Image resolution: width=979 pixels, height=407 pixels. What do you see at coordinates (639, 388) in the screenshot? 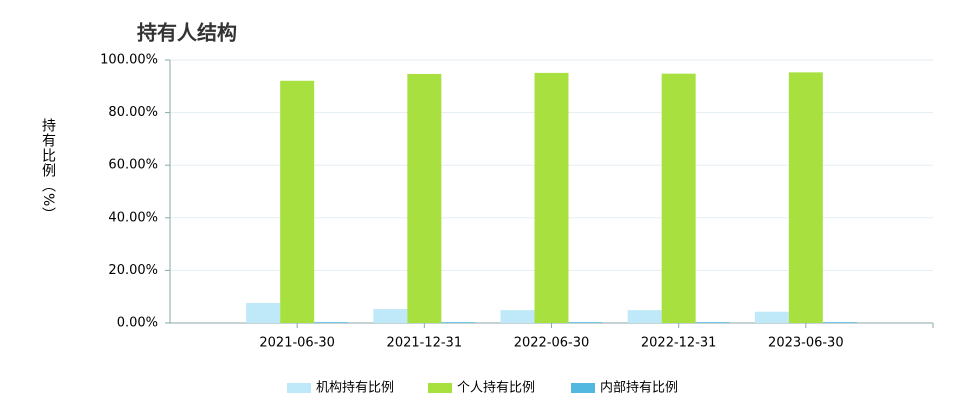
I see `legend-label: 内部持有比例` at bounding box center [639, 388].